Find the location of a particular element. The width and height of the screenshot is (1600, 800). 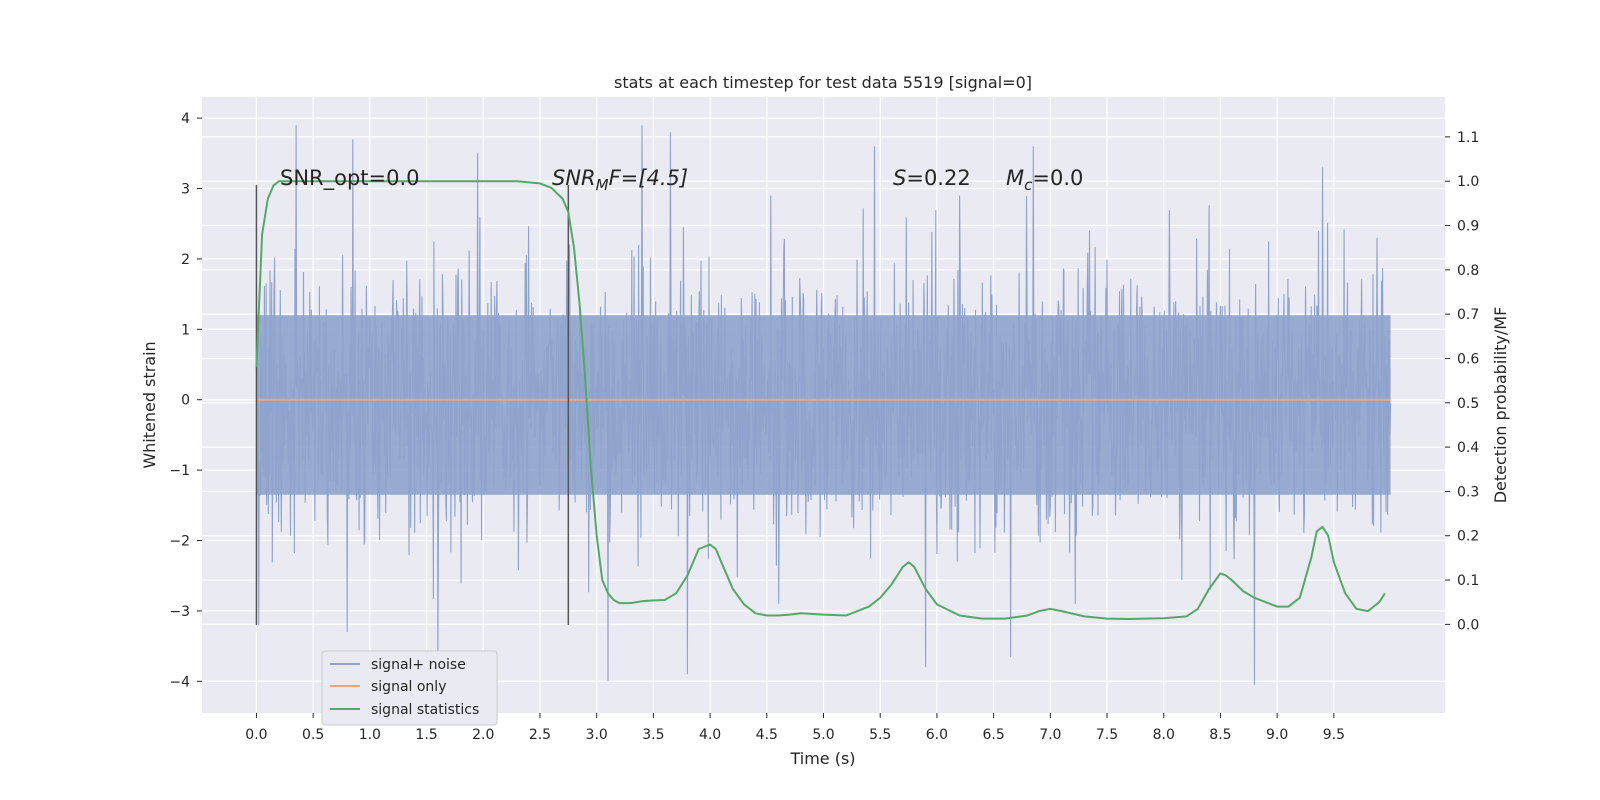

legend-box is located at coordinates (409, 688).